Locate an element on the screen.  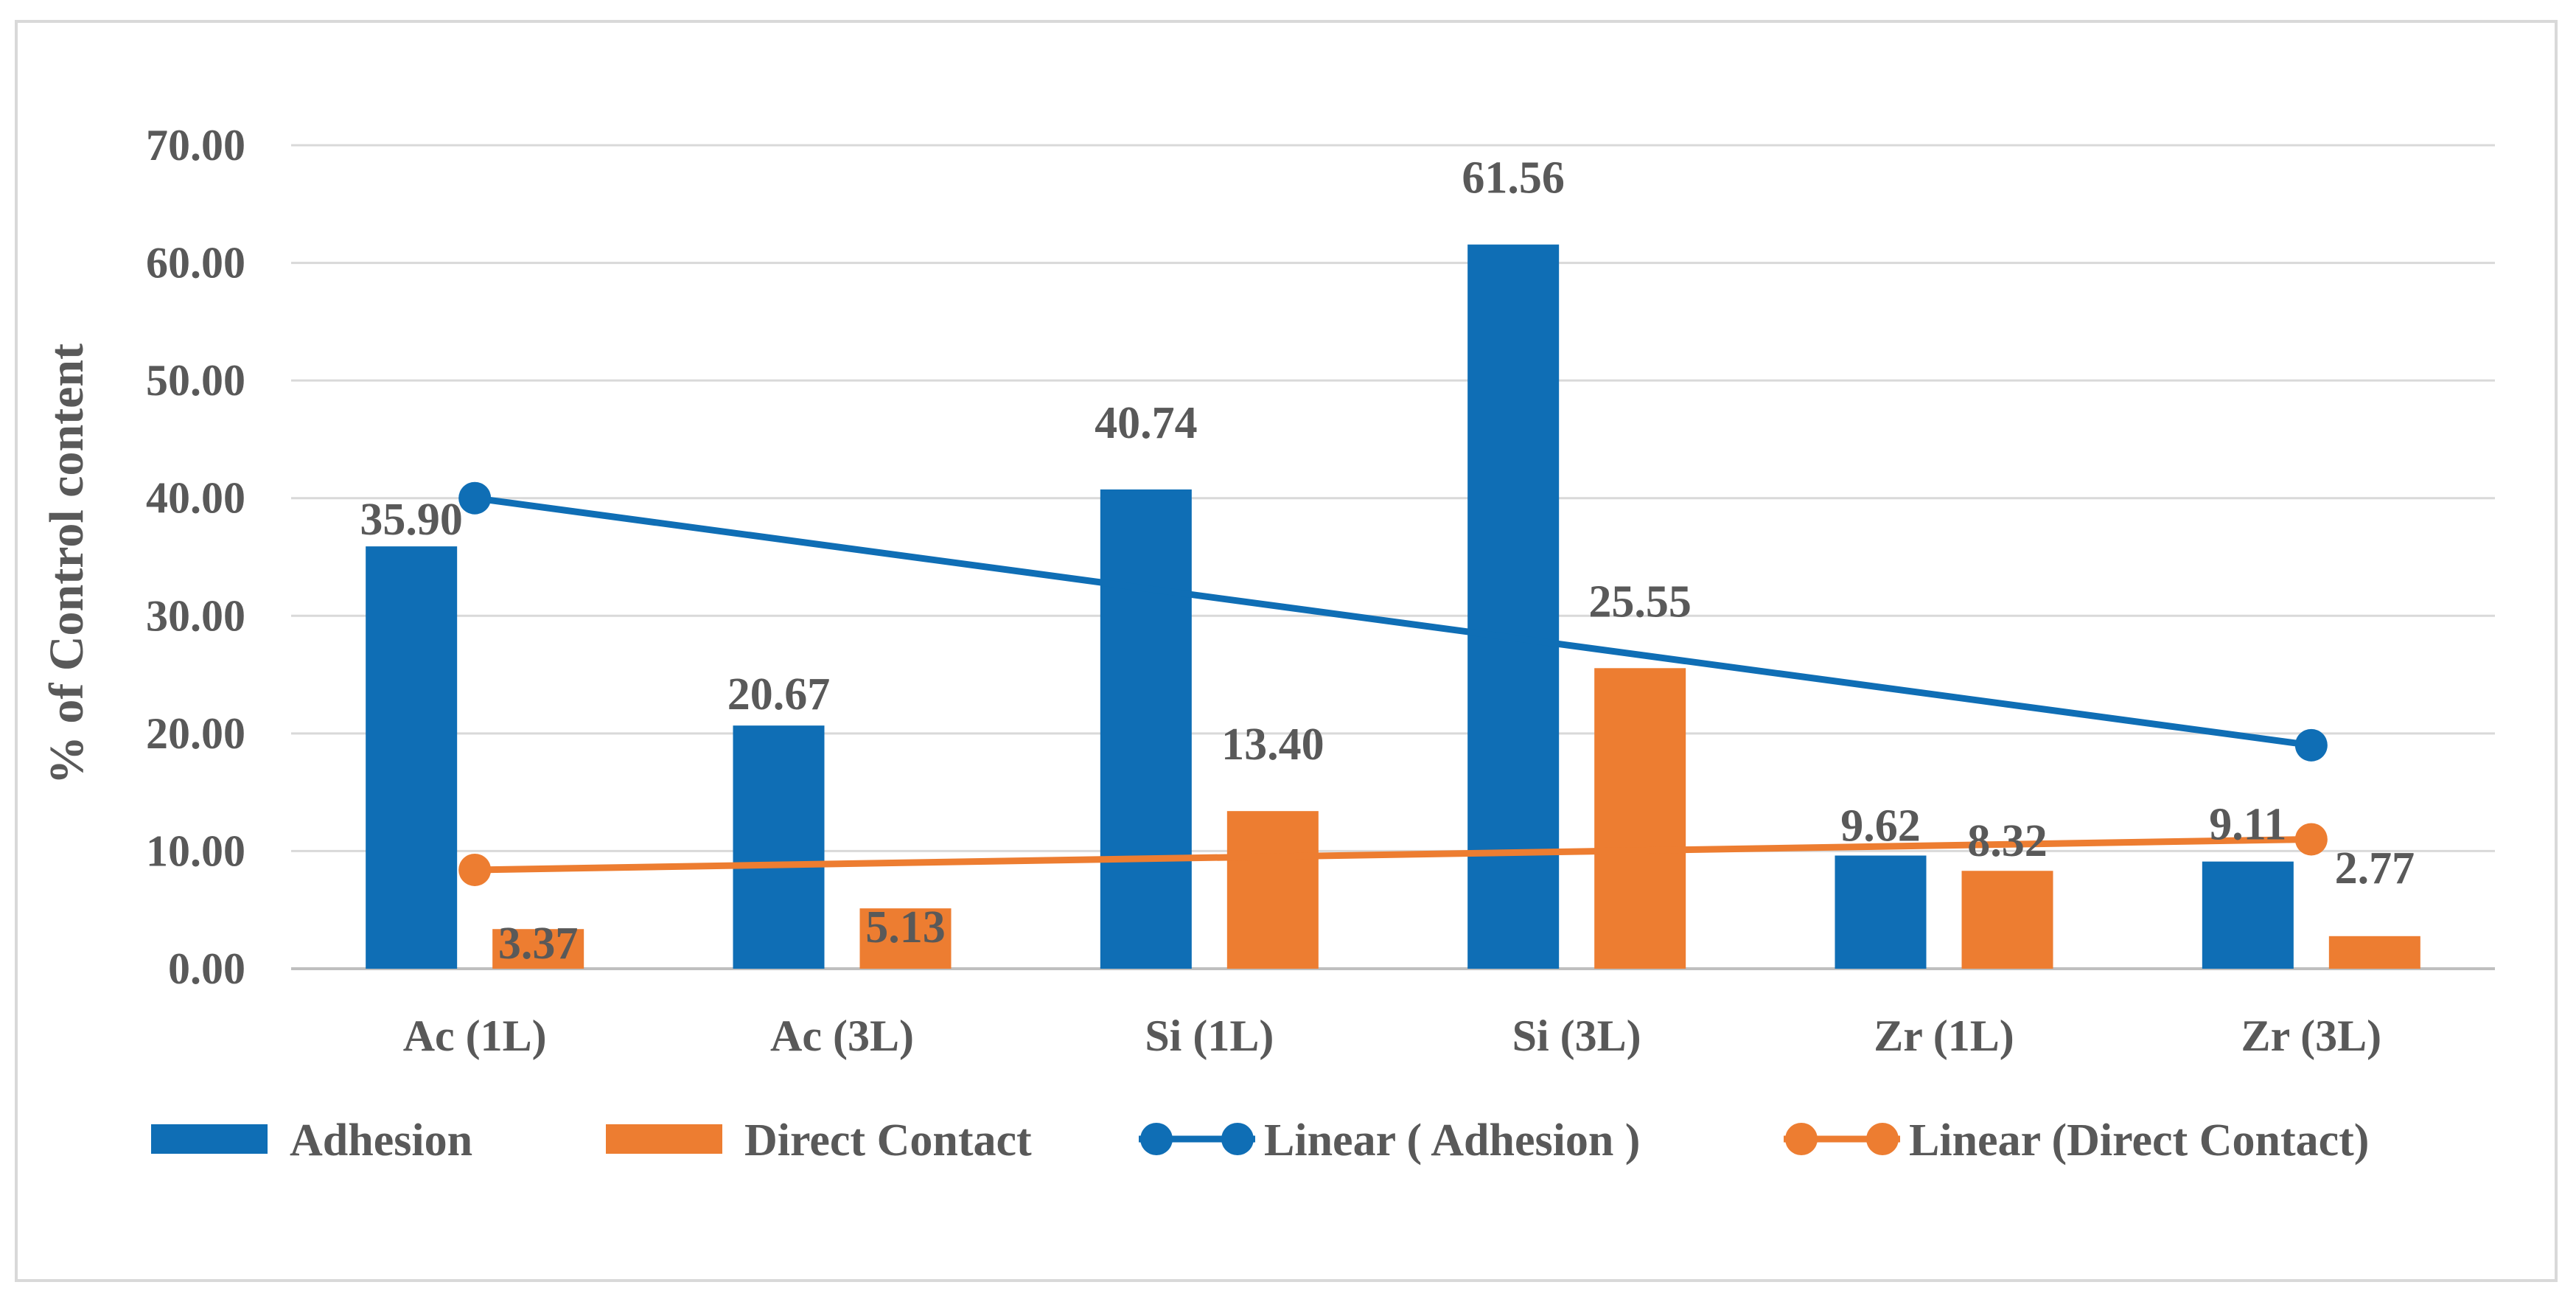
x-tick-label: Ac (3L) is located at coordinates (842, 1035).